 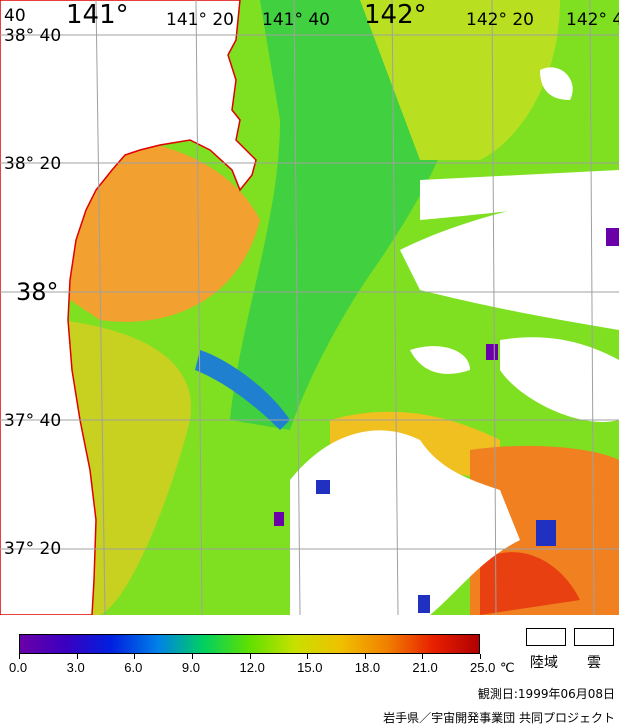 I want to click on land-legend-swatch, so click(x=546, y=637).